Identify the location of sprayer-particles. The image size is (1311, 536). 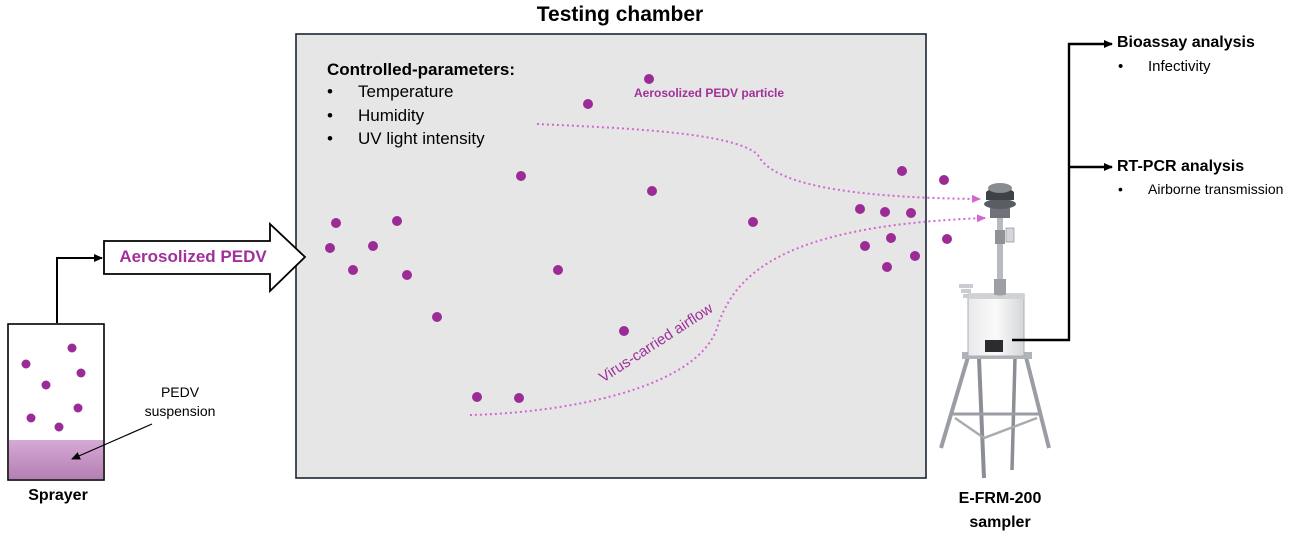
(53, 387).